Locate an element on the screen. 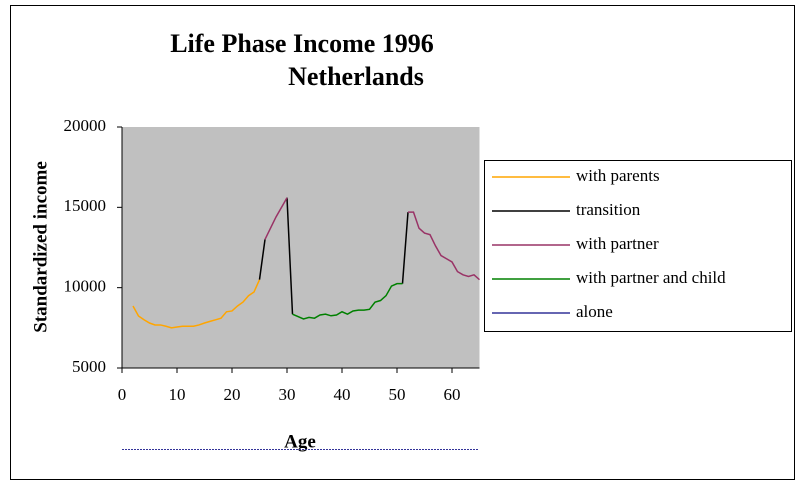 This screenshot has height=483, width=804. x-tick-label: 0 is located at coordinates (122, 394).